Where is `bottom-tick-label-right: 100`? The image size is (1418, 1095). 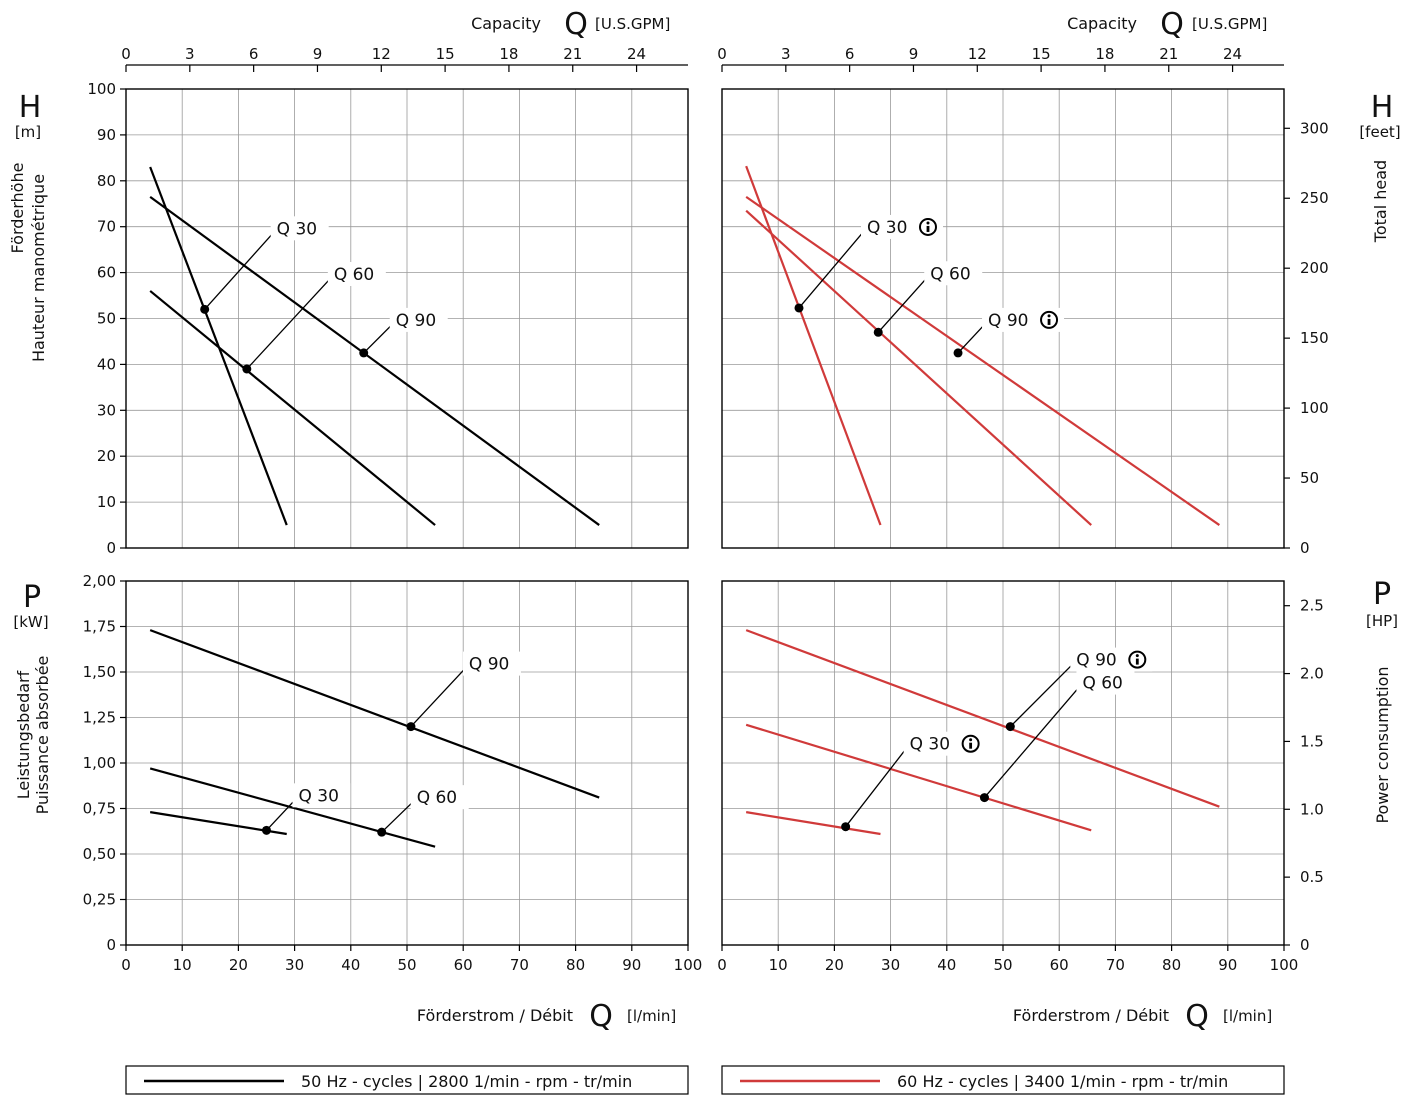
bottom-tick-label-right: 100 is located at coordinates (1284, 965).